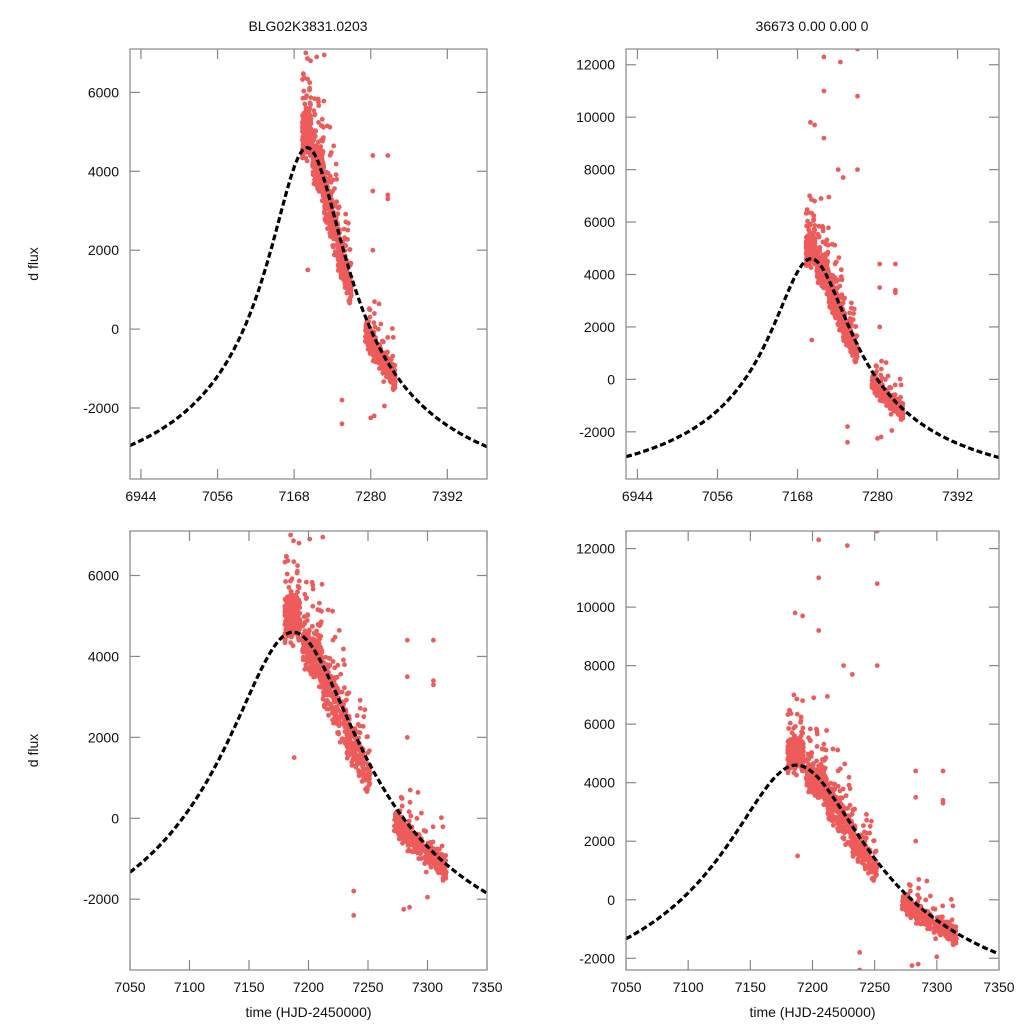 The image size is (1024, 1024). What do you see at coordinates (349, 238) in the screenshot?
I see `data-points` at bounding box center [349, 238].